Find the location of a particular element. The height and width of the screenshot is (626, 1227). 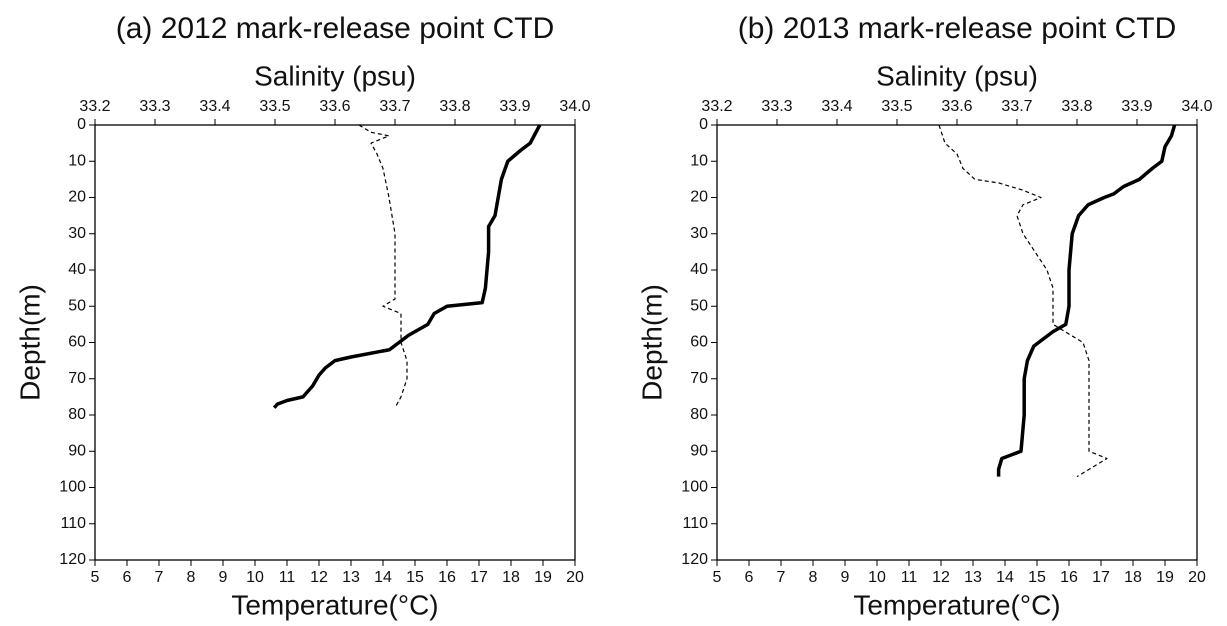

chart-title: (a) 2012 mark-release point CTD is located at coordinates (335, 28).